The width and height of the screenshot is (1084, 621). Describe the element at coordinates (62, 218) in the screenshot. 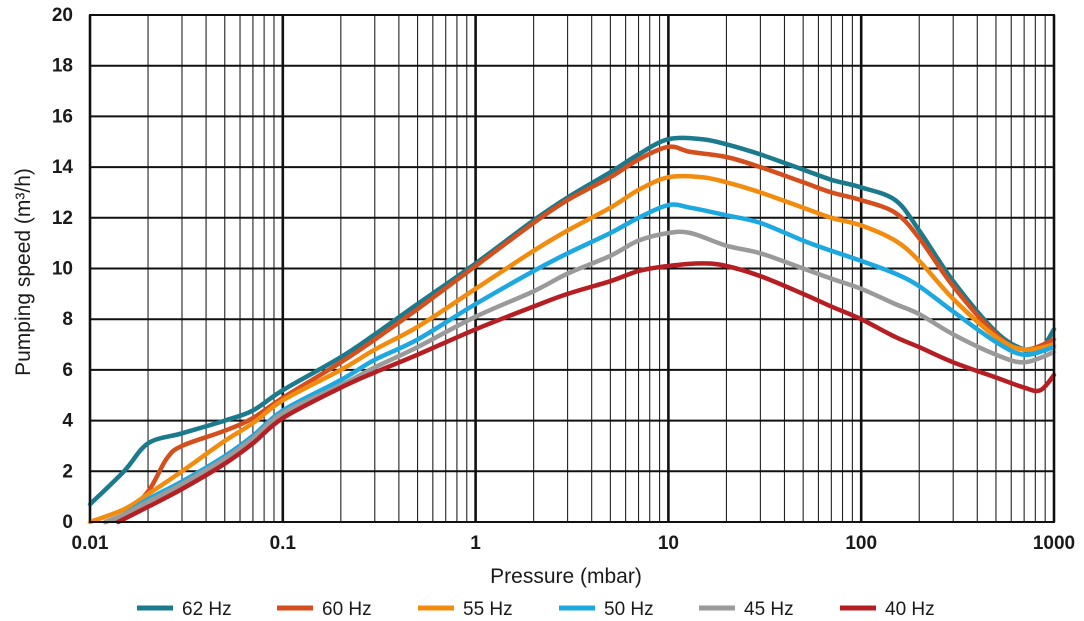

I see `y-tick-label: 12` at that location.